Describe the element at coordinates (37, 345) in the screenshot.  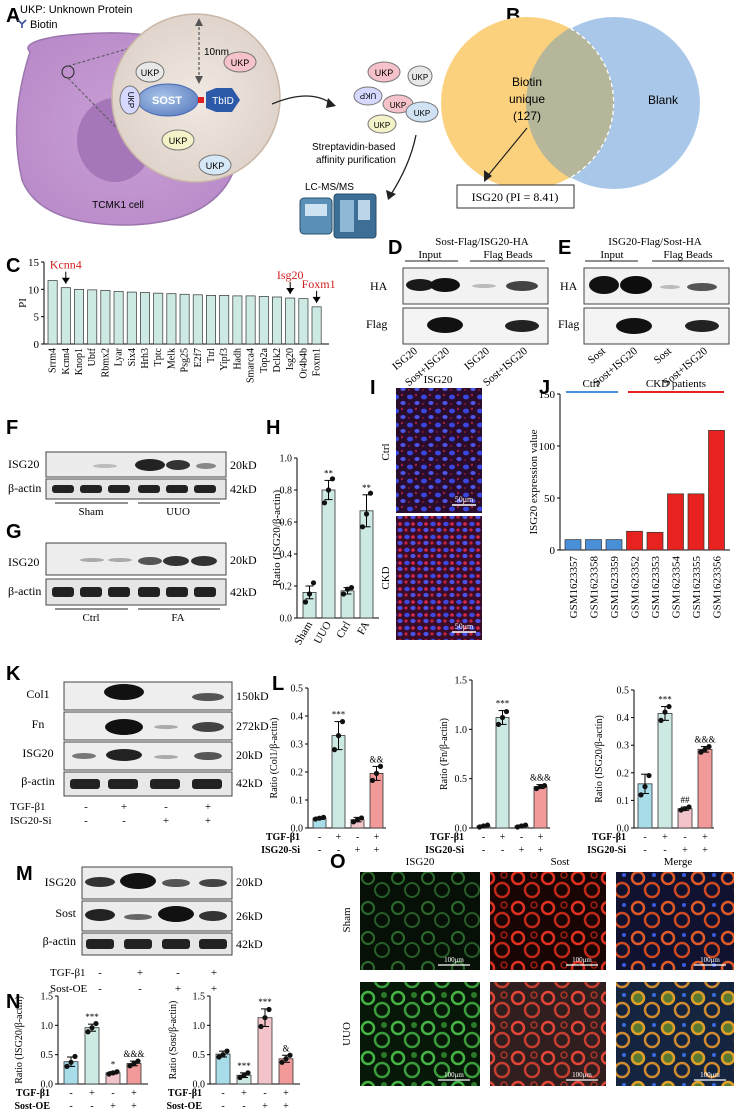
I see `y-tick-label: 0` at that location.